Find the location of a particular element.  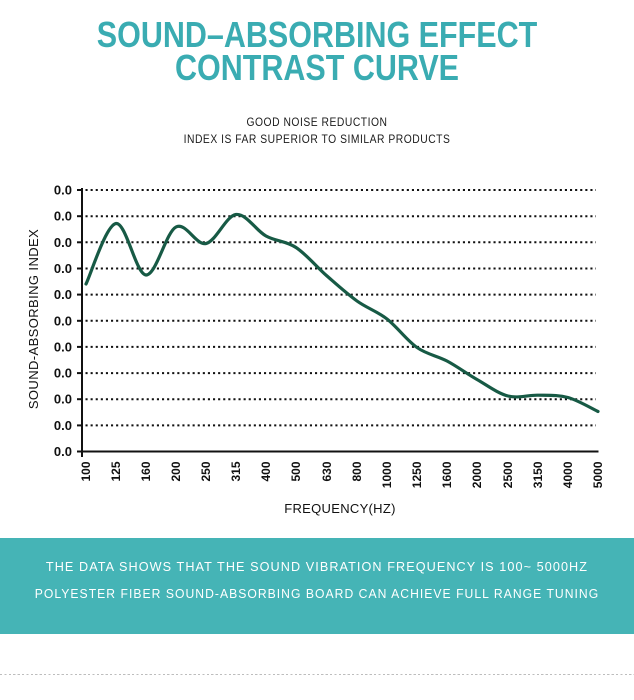

svg-text: 100 is located at coordinates (86, 471).